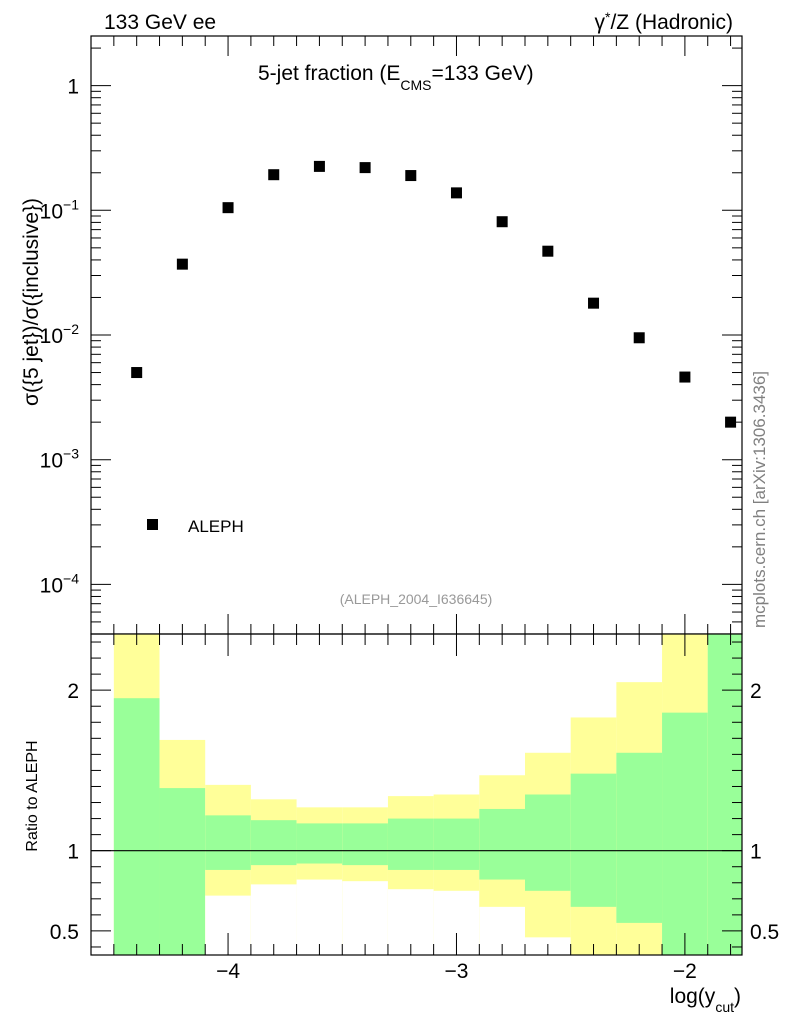  I want to click on legend-marker, so click(152, 524).